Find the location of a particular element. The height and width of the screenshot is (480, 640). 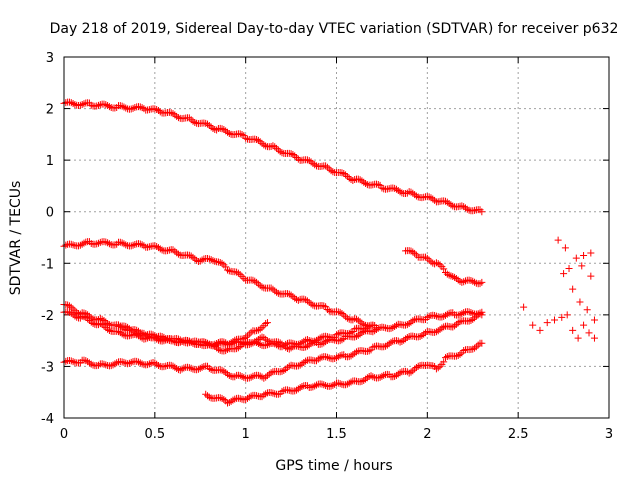

x-tick-label: 2 is located at coordinates (427, 434).